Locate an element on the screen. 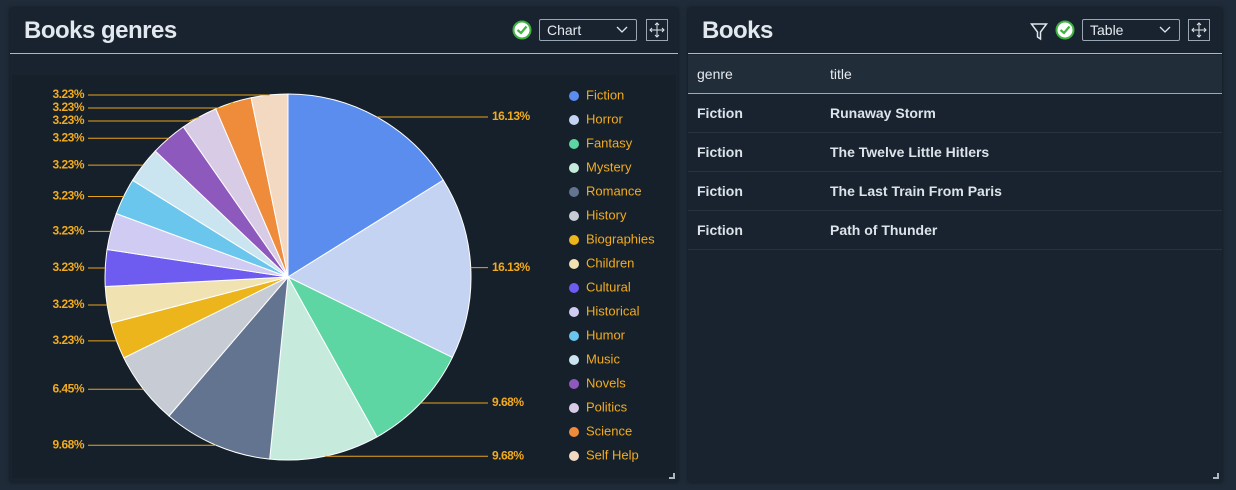 Image resolution: width=1236 pixels, height=490 pixels. table-row: Fiction Path of Thunder is located at coordinates (955, 230).